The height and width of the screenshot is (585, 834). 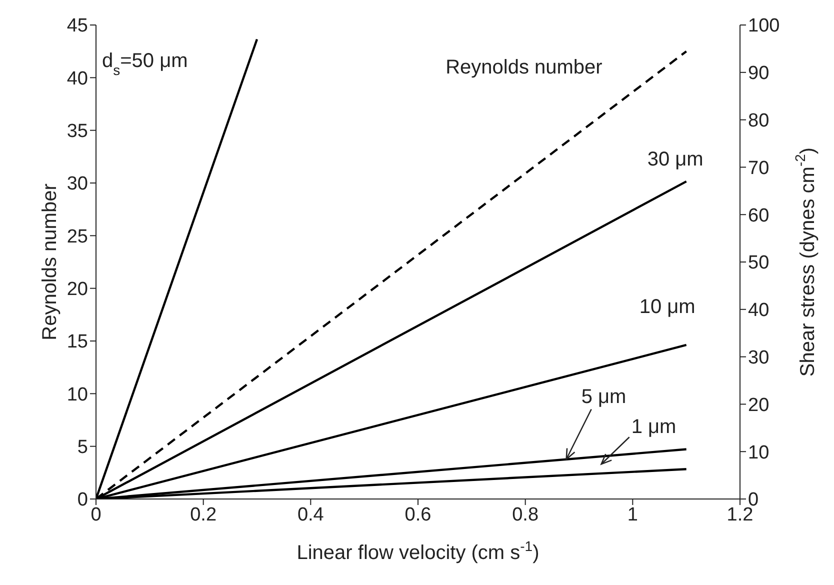 What do you see at coordinates (759, 73) in the screenshot?
I see `y2-tick-label: 90` at bounding box center [759, 73].